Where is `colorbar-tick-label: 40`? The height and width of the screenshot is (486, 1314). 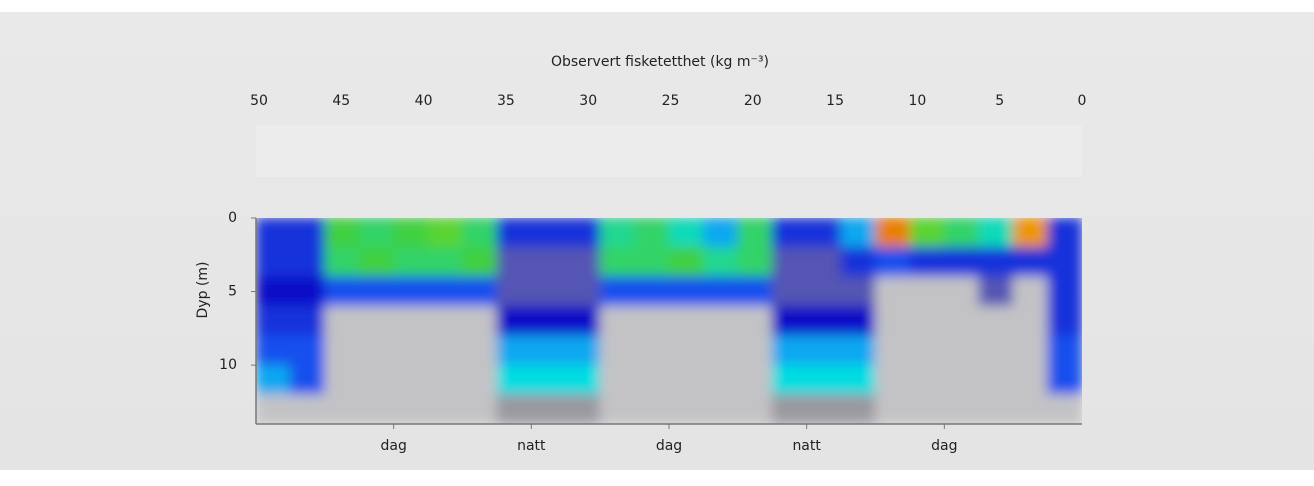 colorbar-tick-label: 40 is located at coordinates (424, 101).